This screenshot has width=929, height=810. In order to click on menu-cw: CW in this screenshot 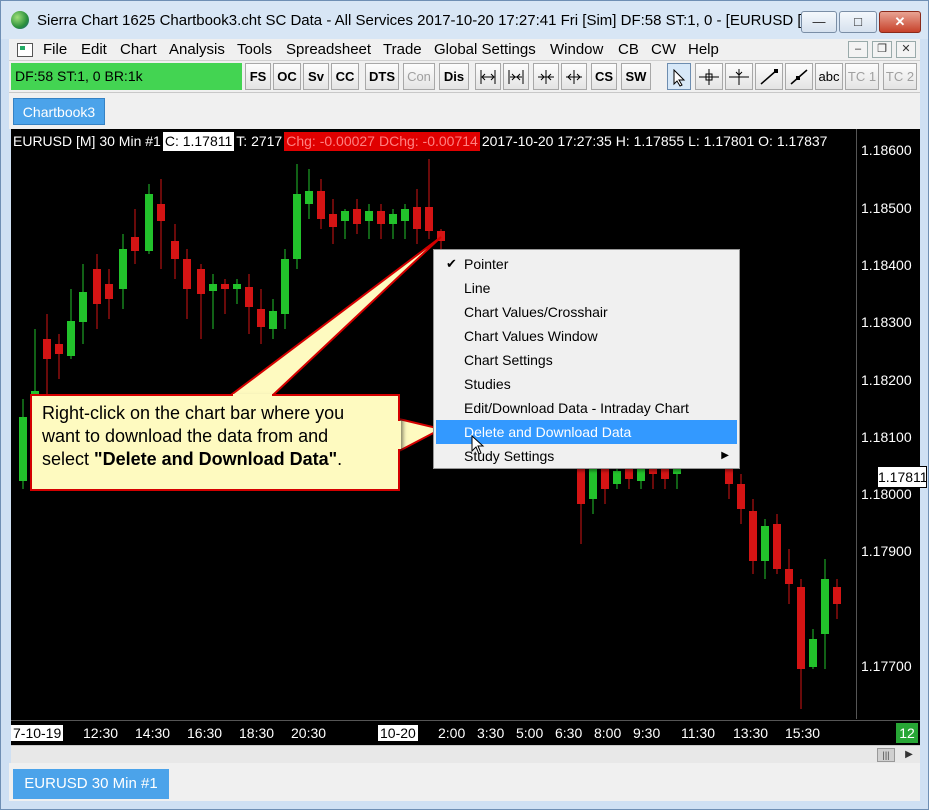, I will do `click(663, 49)`.